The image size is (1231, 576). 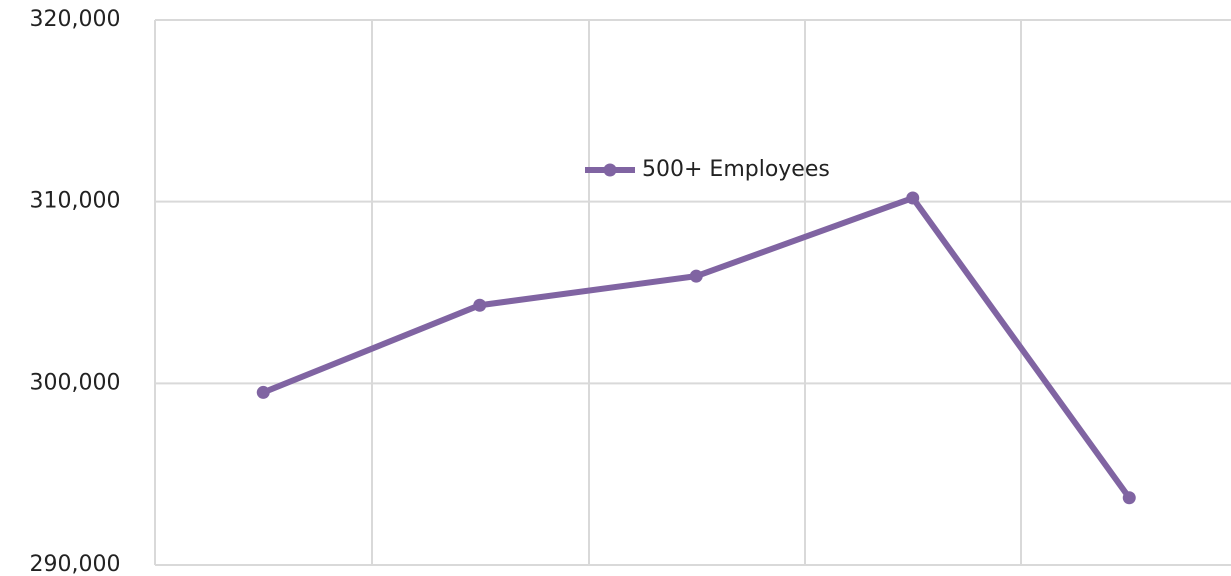 I want to click on legend-marker, so click(x=610, y=170).